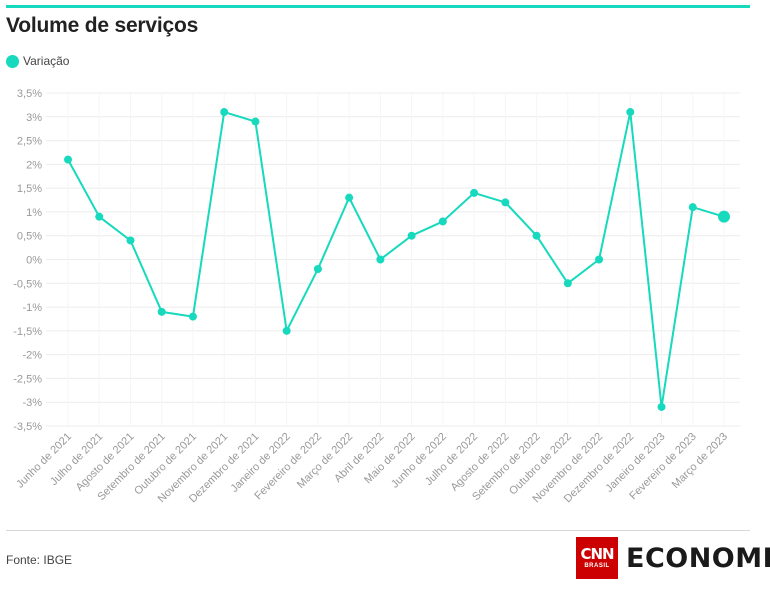  Describe the element at coordinates (34, 261) in the screenshot. I see `y-tick-label: 0%` at that location.